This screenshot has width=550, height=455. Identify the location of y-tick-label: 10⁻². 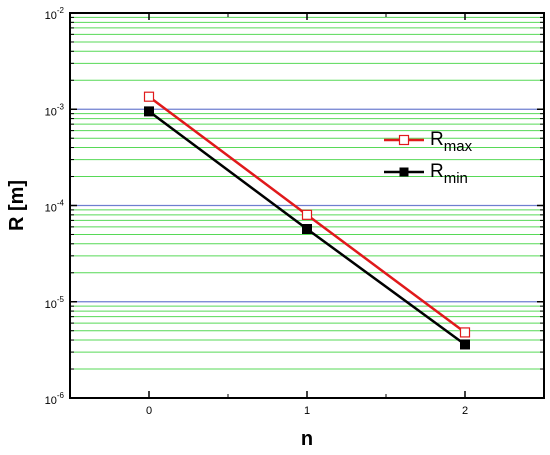
(55, 14).